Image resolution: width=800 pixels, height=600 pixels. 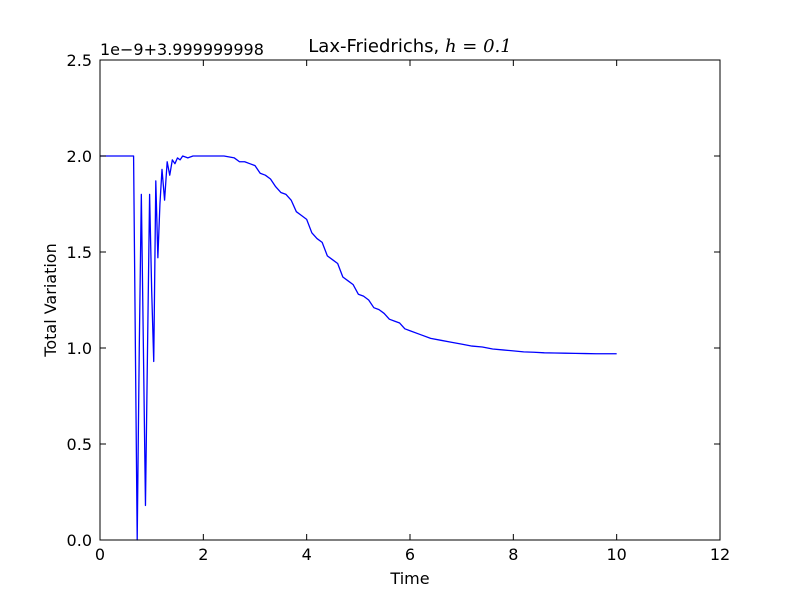 I want to click on y-tick-label: 0.5, so click(x=79, y=444).